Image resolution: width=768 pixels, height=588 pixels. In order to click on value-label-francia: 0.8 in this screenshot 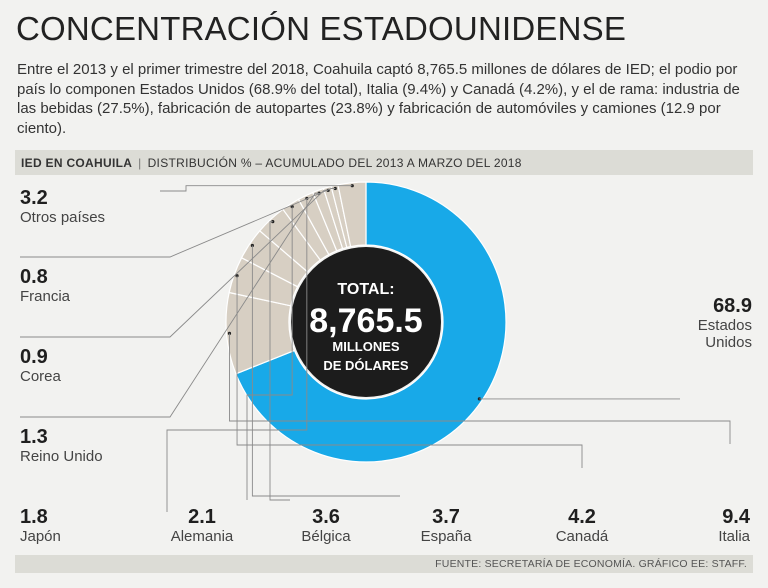, I will do `click(34, 277)`.